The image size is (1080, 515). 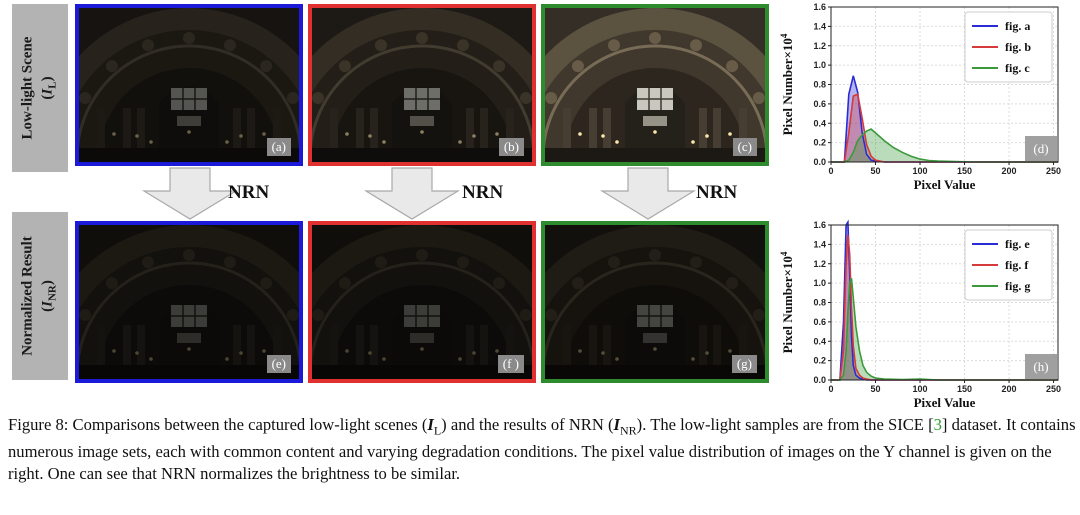 I want to click on legend-label: fig. c, so click(x=1017, y=68).